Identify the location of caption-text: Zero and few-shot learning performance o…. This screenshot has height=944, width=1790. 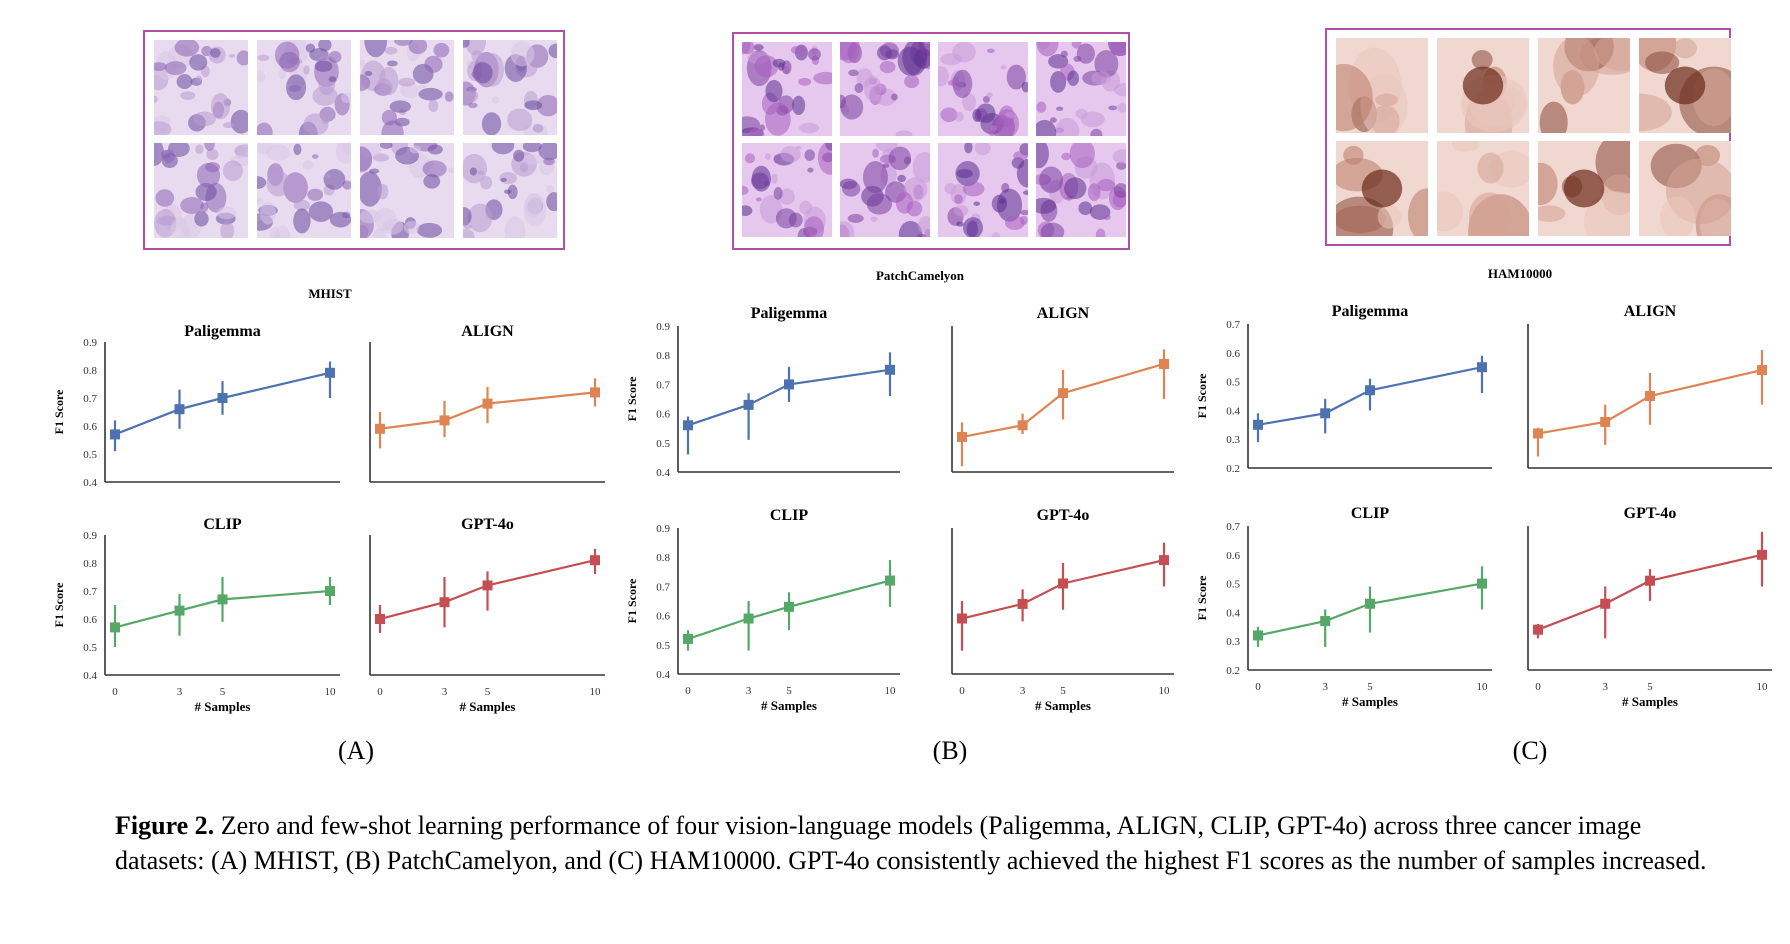
(911, 843).